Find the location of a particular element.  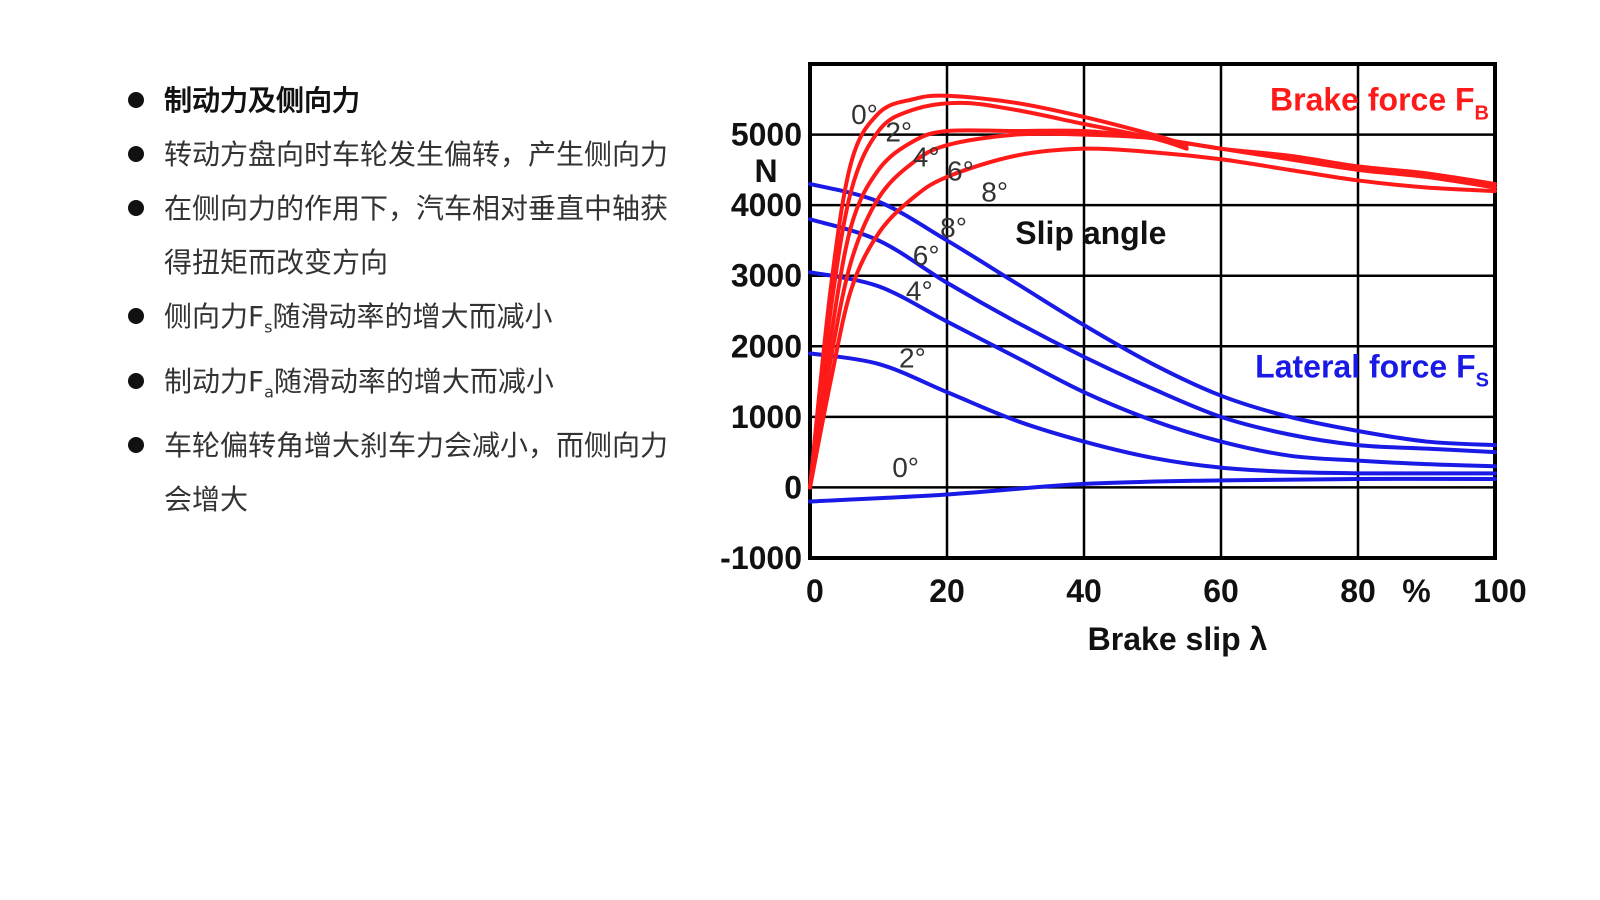

bullet-text: 制动力及侧向力 is located at coordinates (262, 100).